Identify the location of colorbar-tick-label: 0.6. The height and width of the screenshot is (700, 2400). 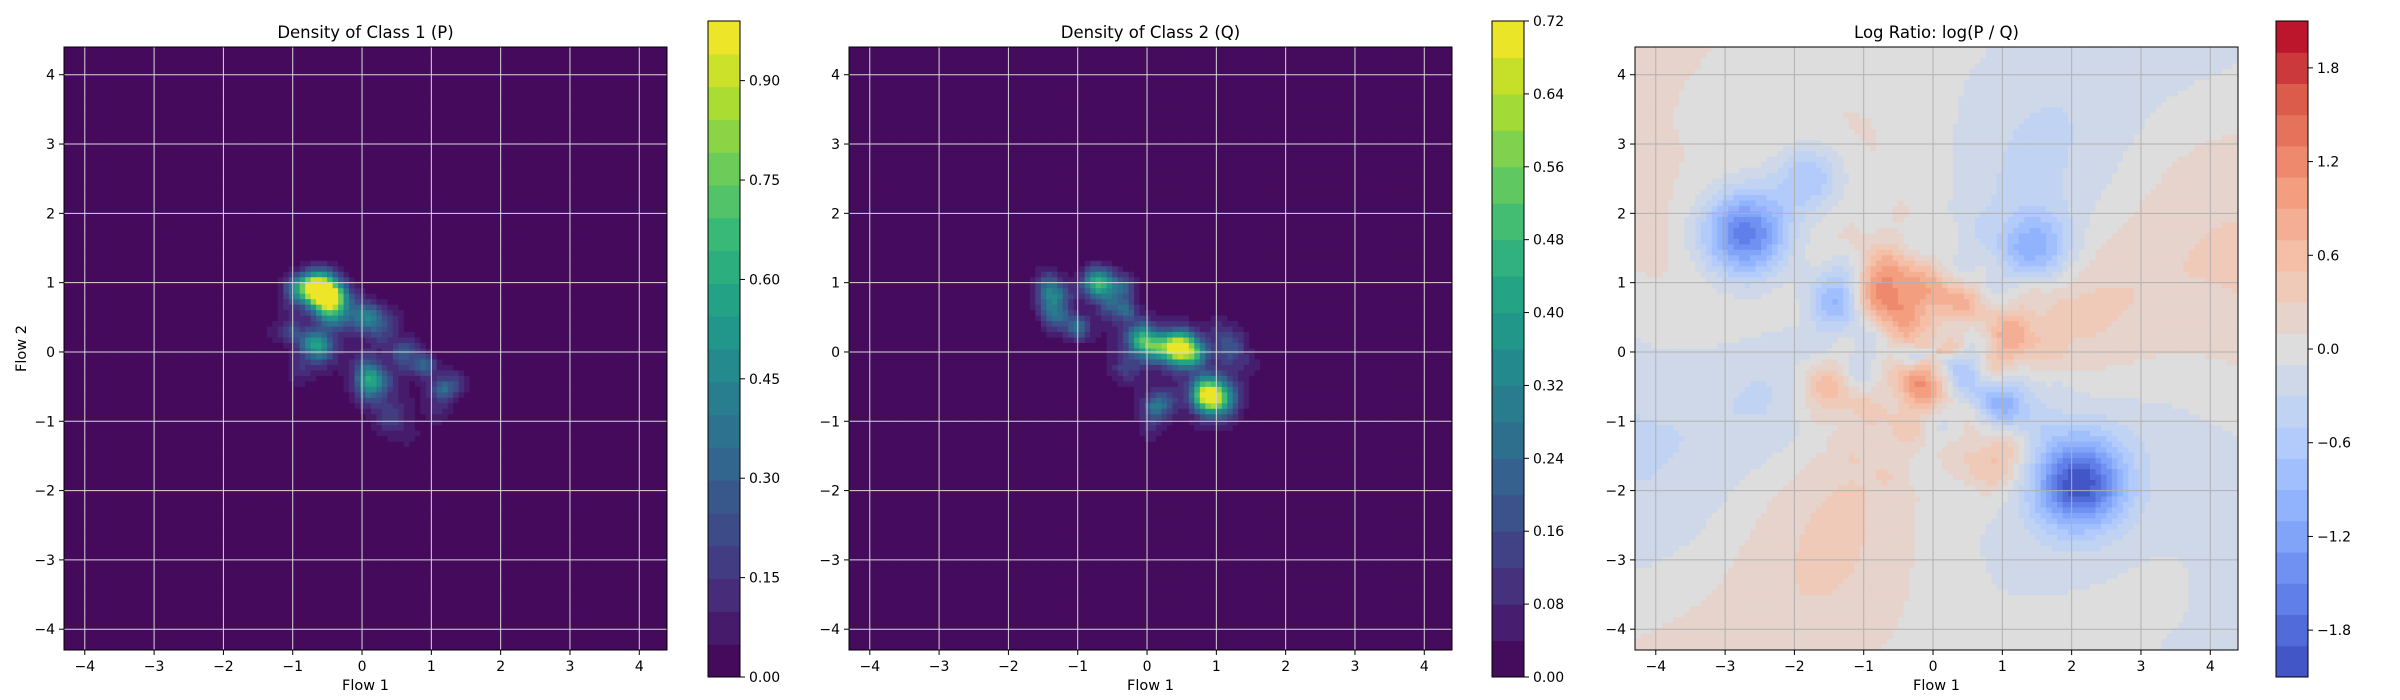
(2328, 256).